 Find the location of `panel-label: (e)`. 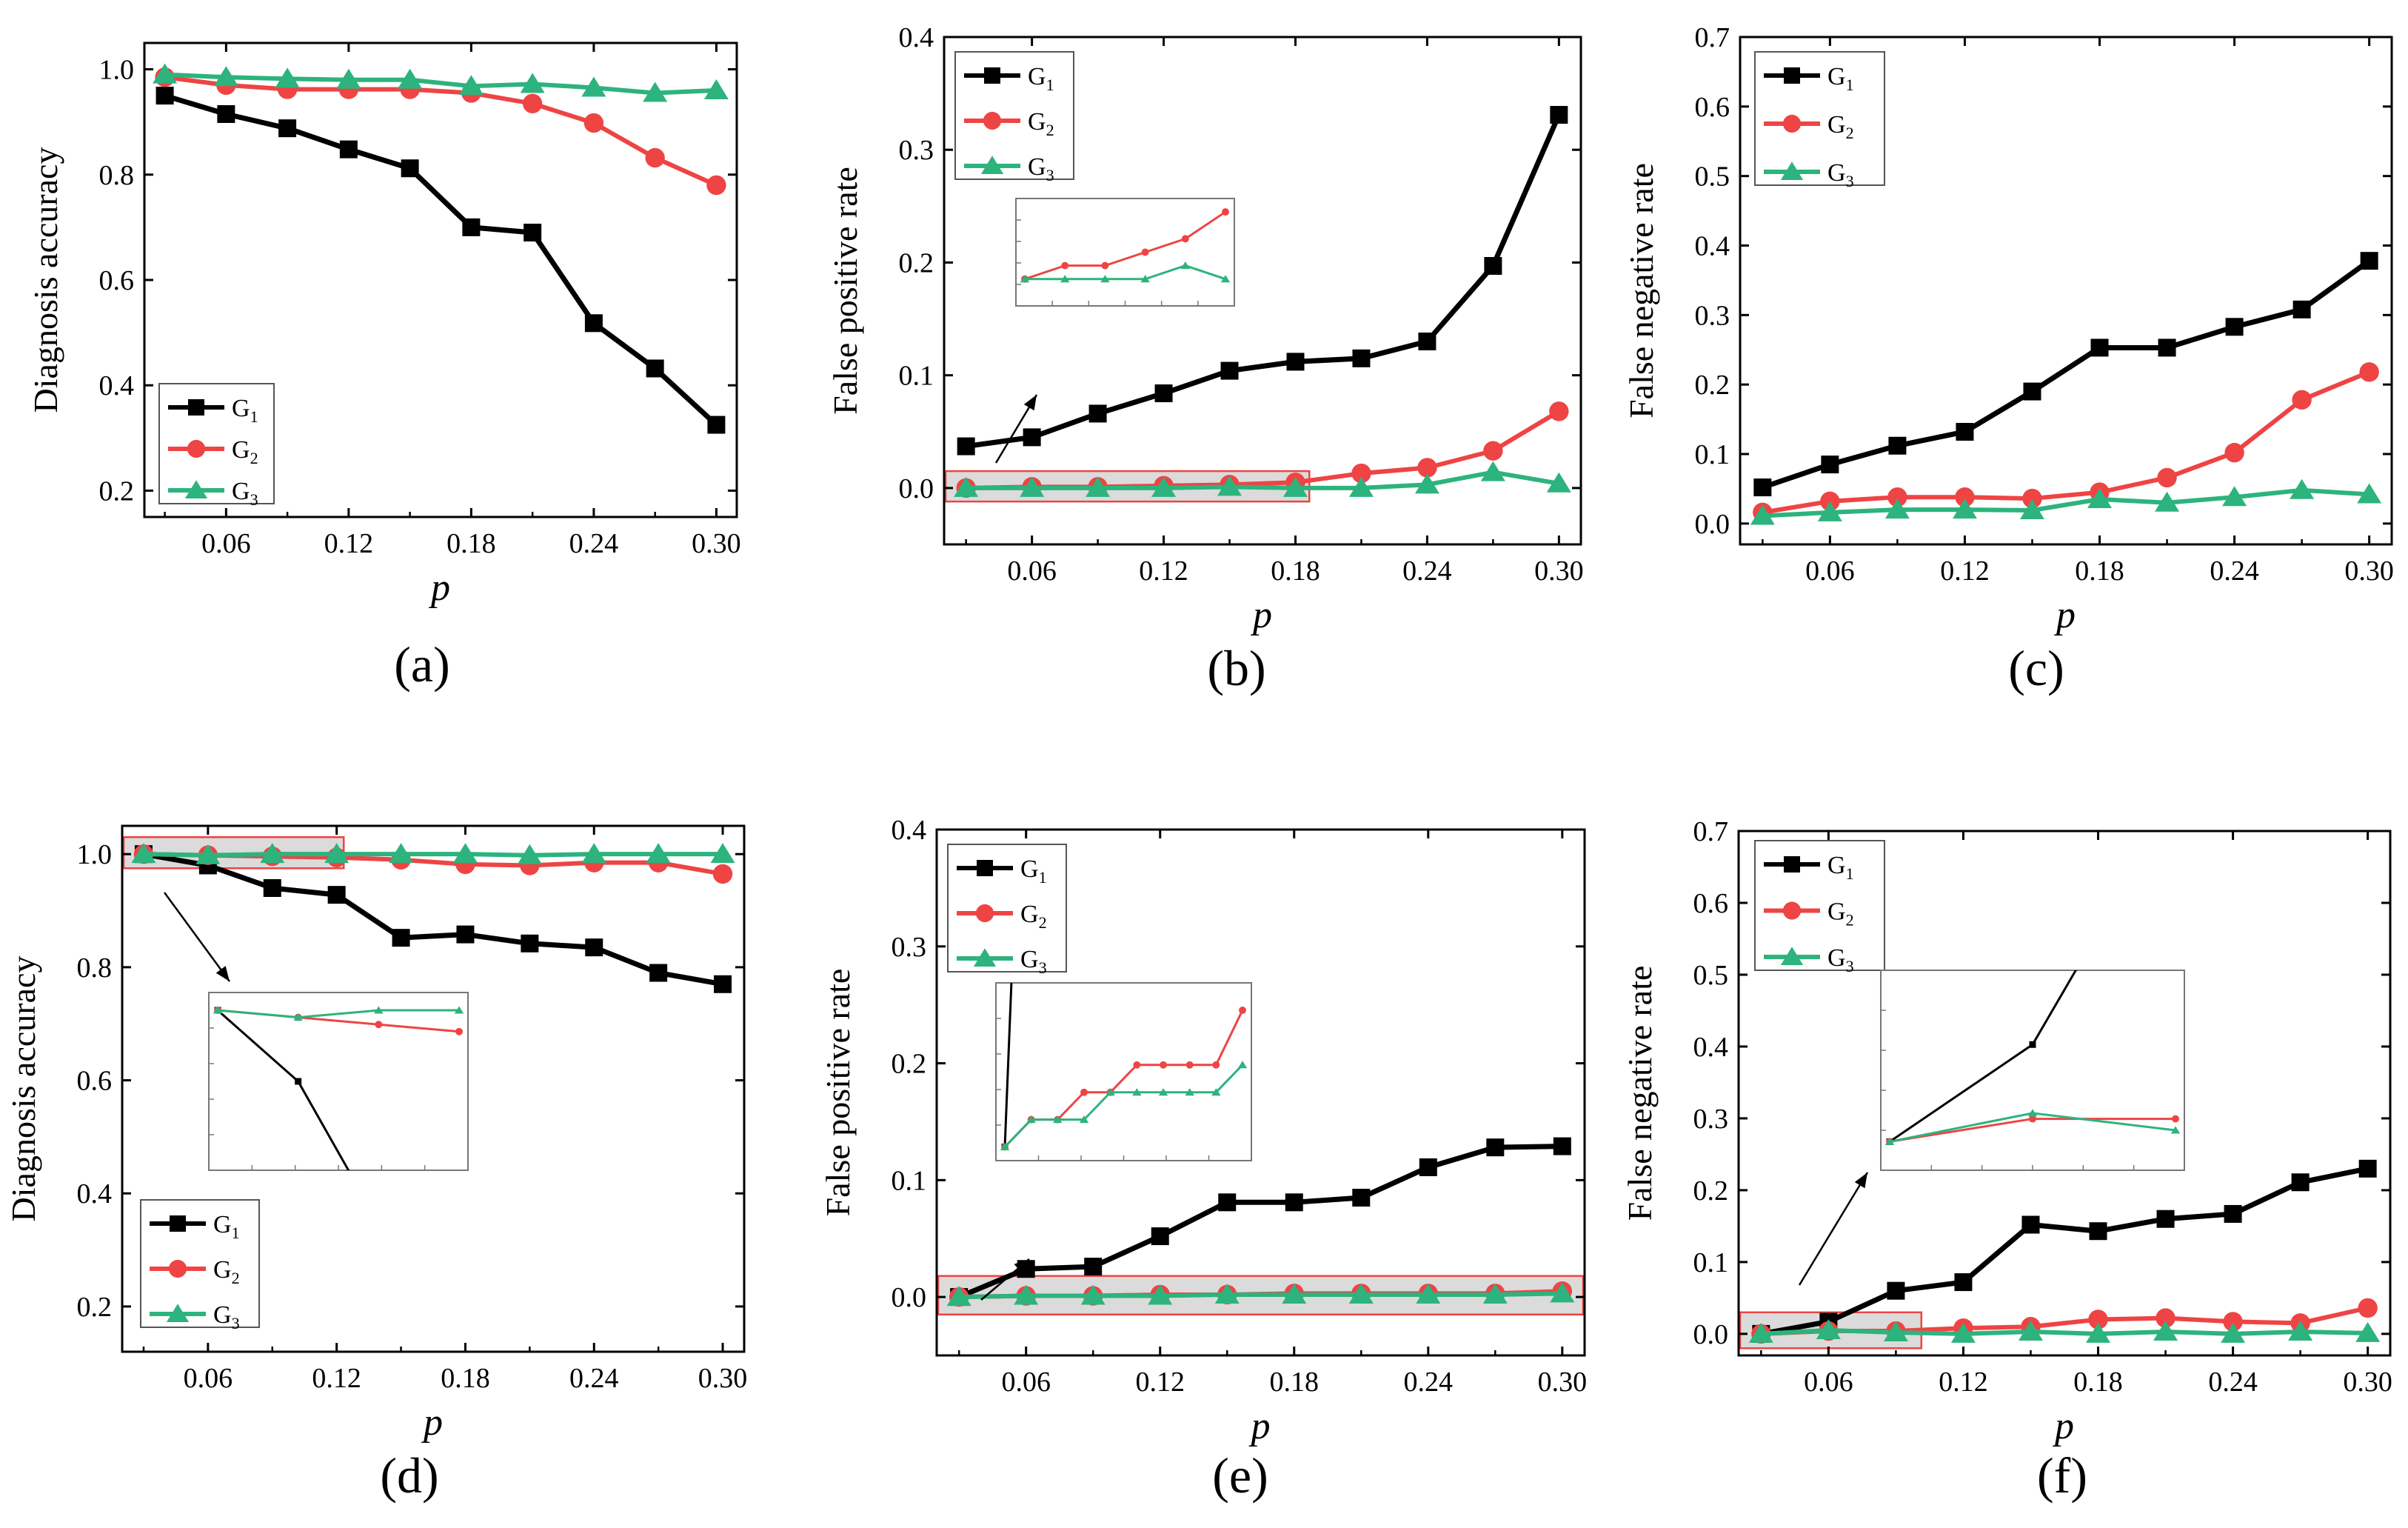

panel-label: (e) is located at coordinates (1240, 1476).